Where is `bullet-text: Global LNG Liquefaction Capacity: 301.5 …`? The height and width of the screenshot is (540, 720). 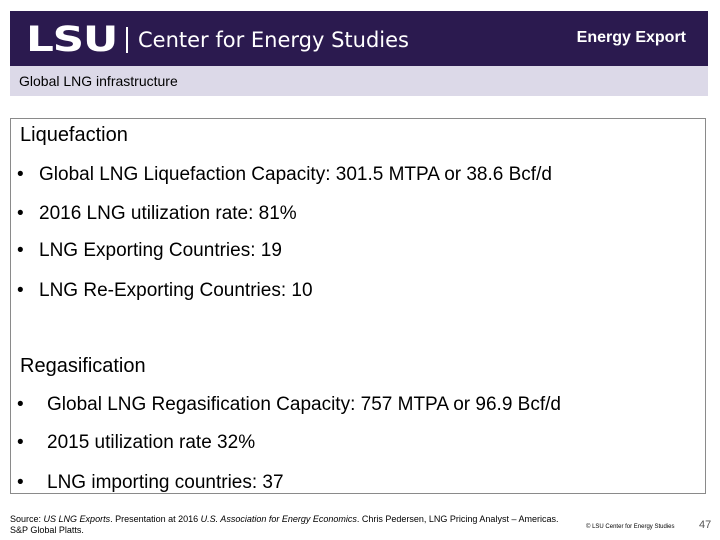
bullet-text: Global LNG Liquefaction Capacity: 301.5 … is located at coordinates (295, 174).